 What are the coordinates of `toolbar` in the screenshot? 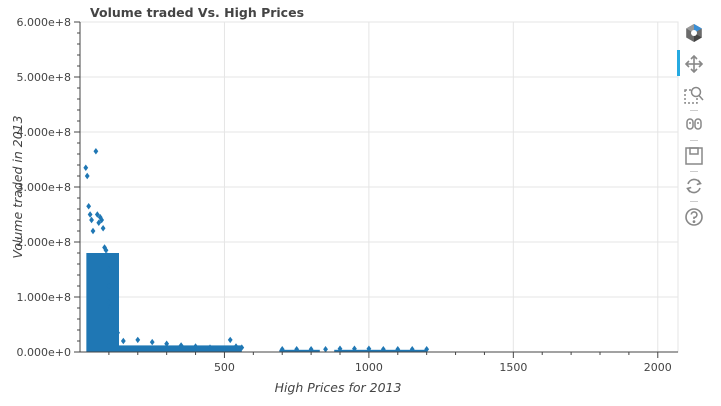 It's located at (694, 130).